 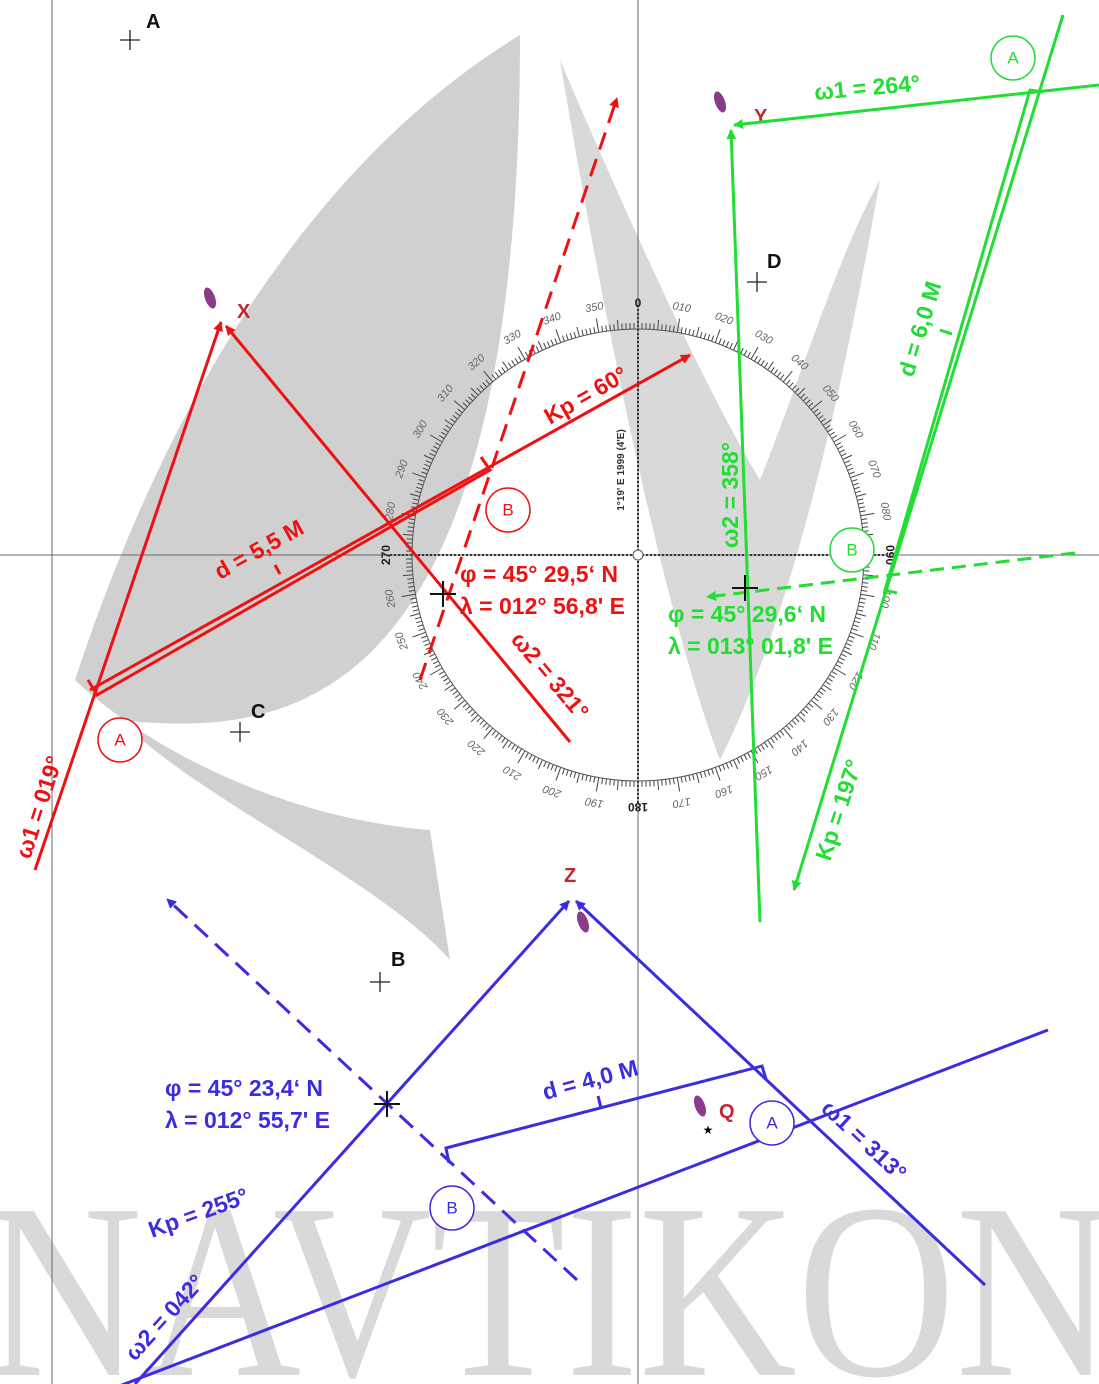 What do you see at coordinates (513, 337) in the screenshot?
I see `compass-label: 330` at bounding box center [513, 337].